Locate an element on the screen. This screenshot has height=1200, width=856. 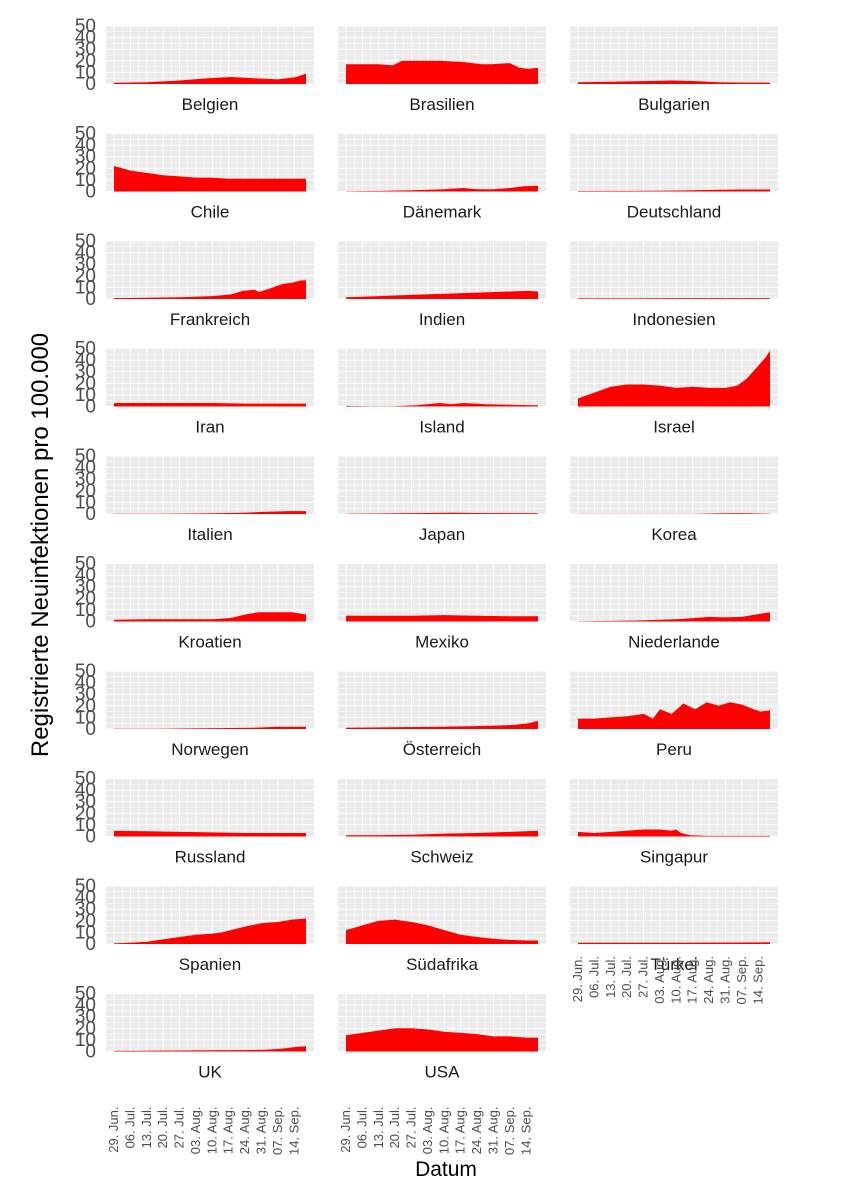
area-iran is located at coordinates (210, 405).